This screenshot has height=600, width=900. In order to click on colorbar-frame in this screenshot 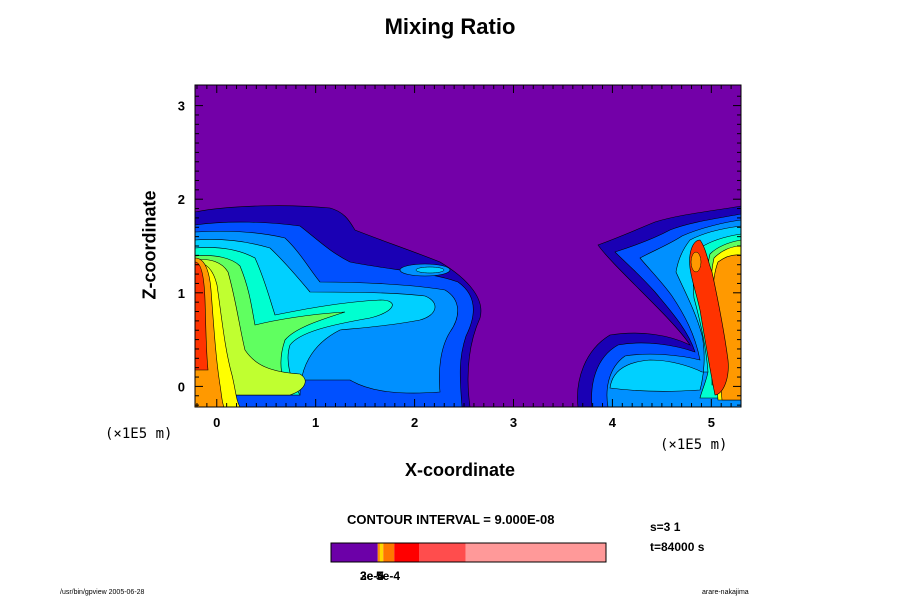, I will do `click(468, 552)`.